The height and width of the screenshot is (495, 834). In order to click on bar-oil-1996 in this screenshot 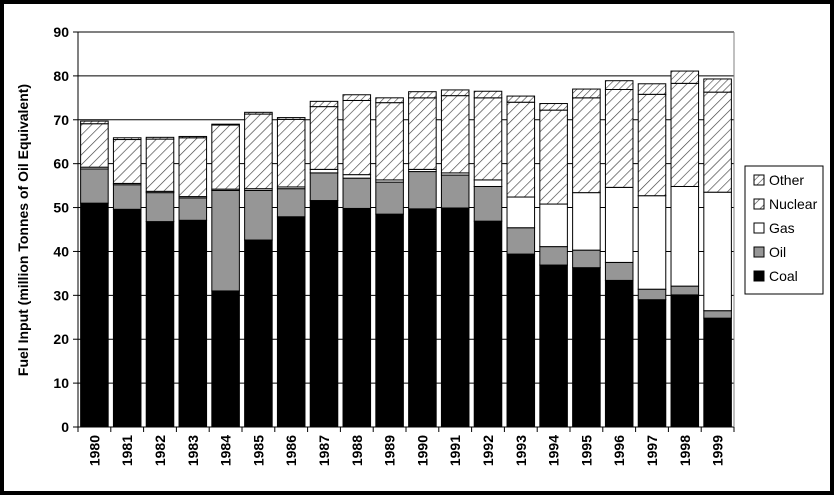, I will do `click(619, 271)`.